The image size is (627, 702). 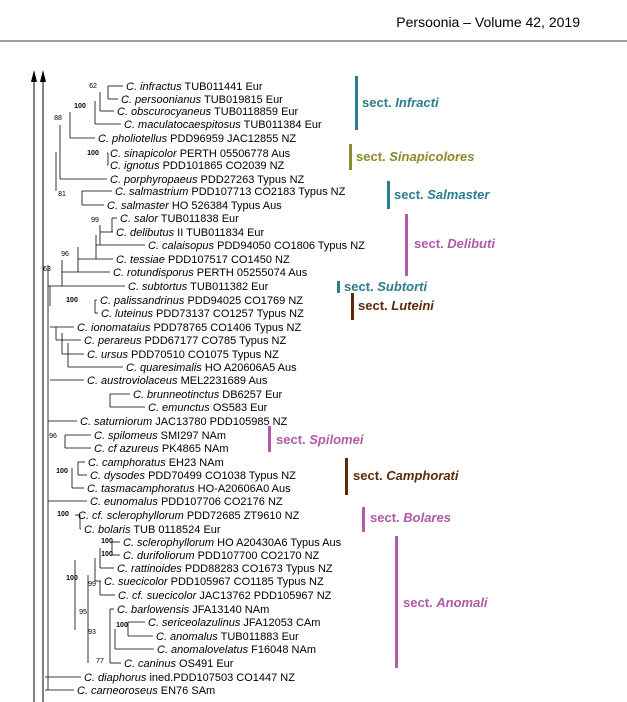 What do you see at coordinates (336, 439) in the screenshot?
I see `section-name: Spilomei` at bounding box center [336, 439].